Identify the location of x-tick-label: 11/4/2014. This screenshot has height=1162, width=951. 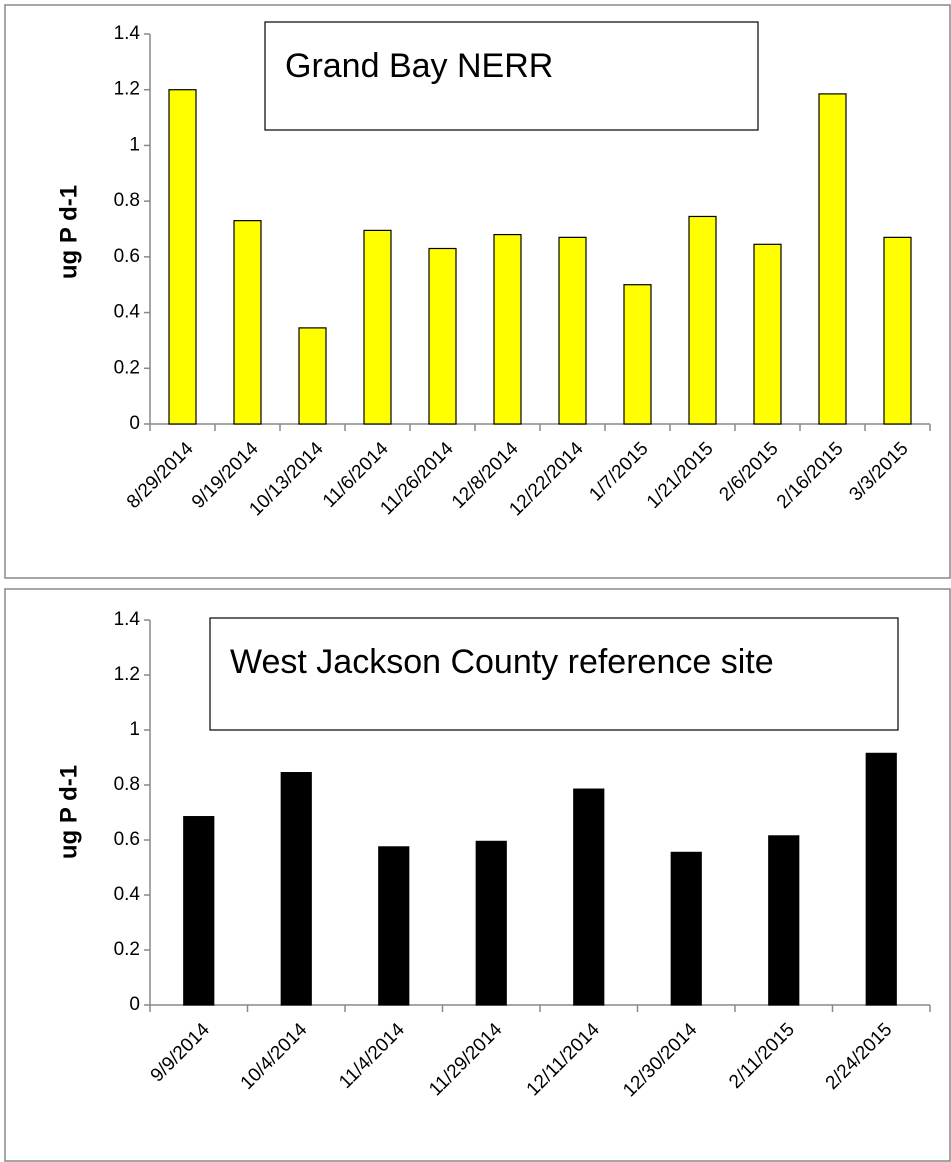
(372, 1056).